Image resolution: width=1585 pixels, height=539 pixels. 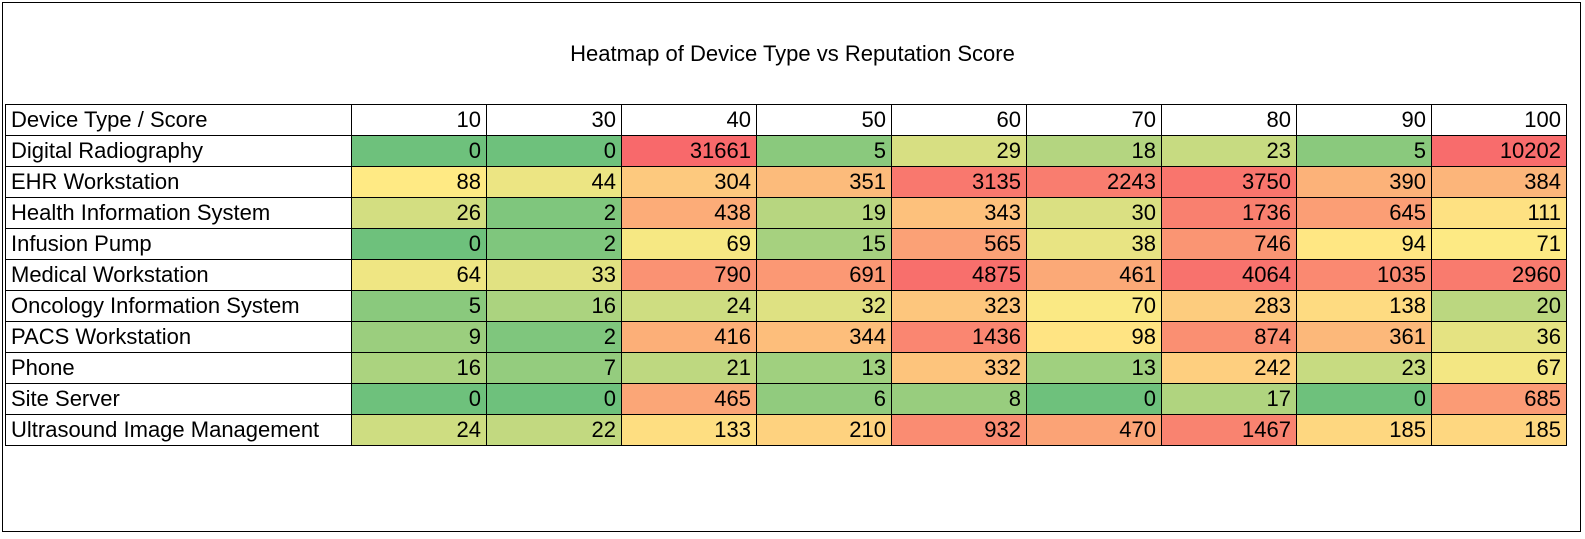 I want to click on heatmap-cell: 44, so click(x=554, y=182).